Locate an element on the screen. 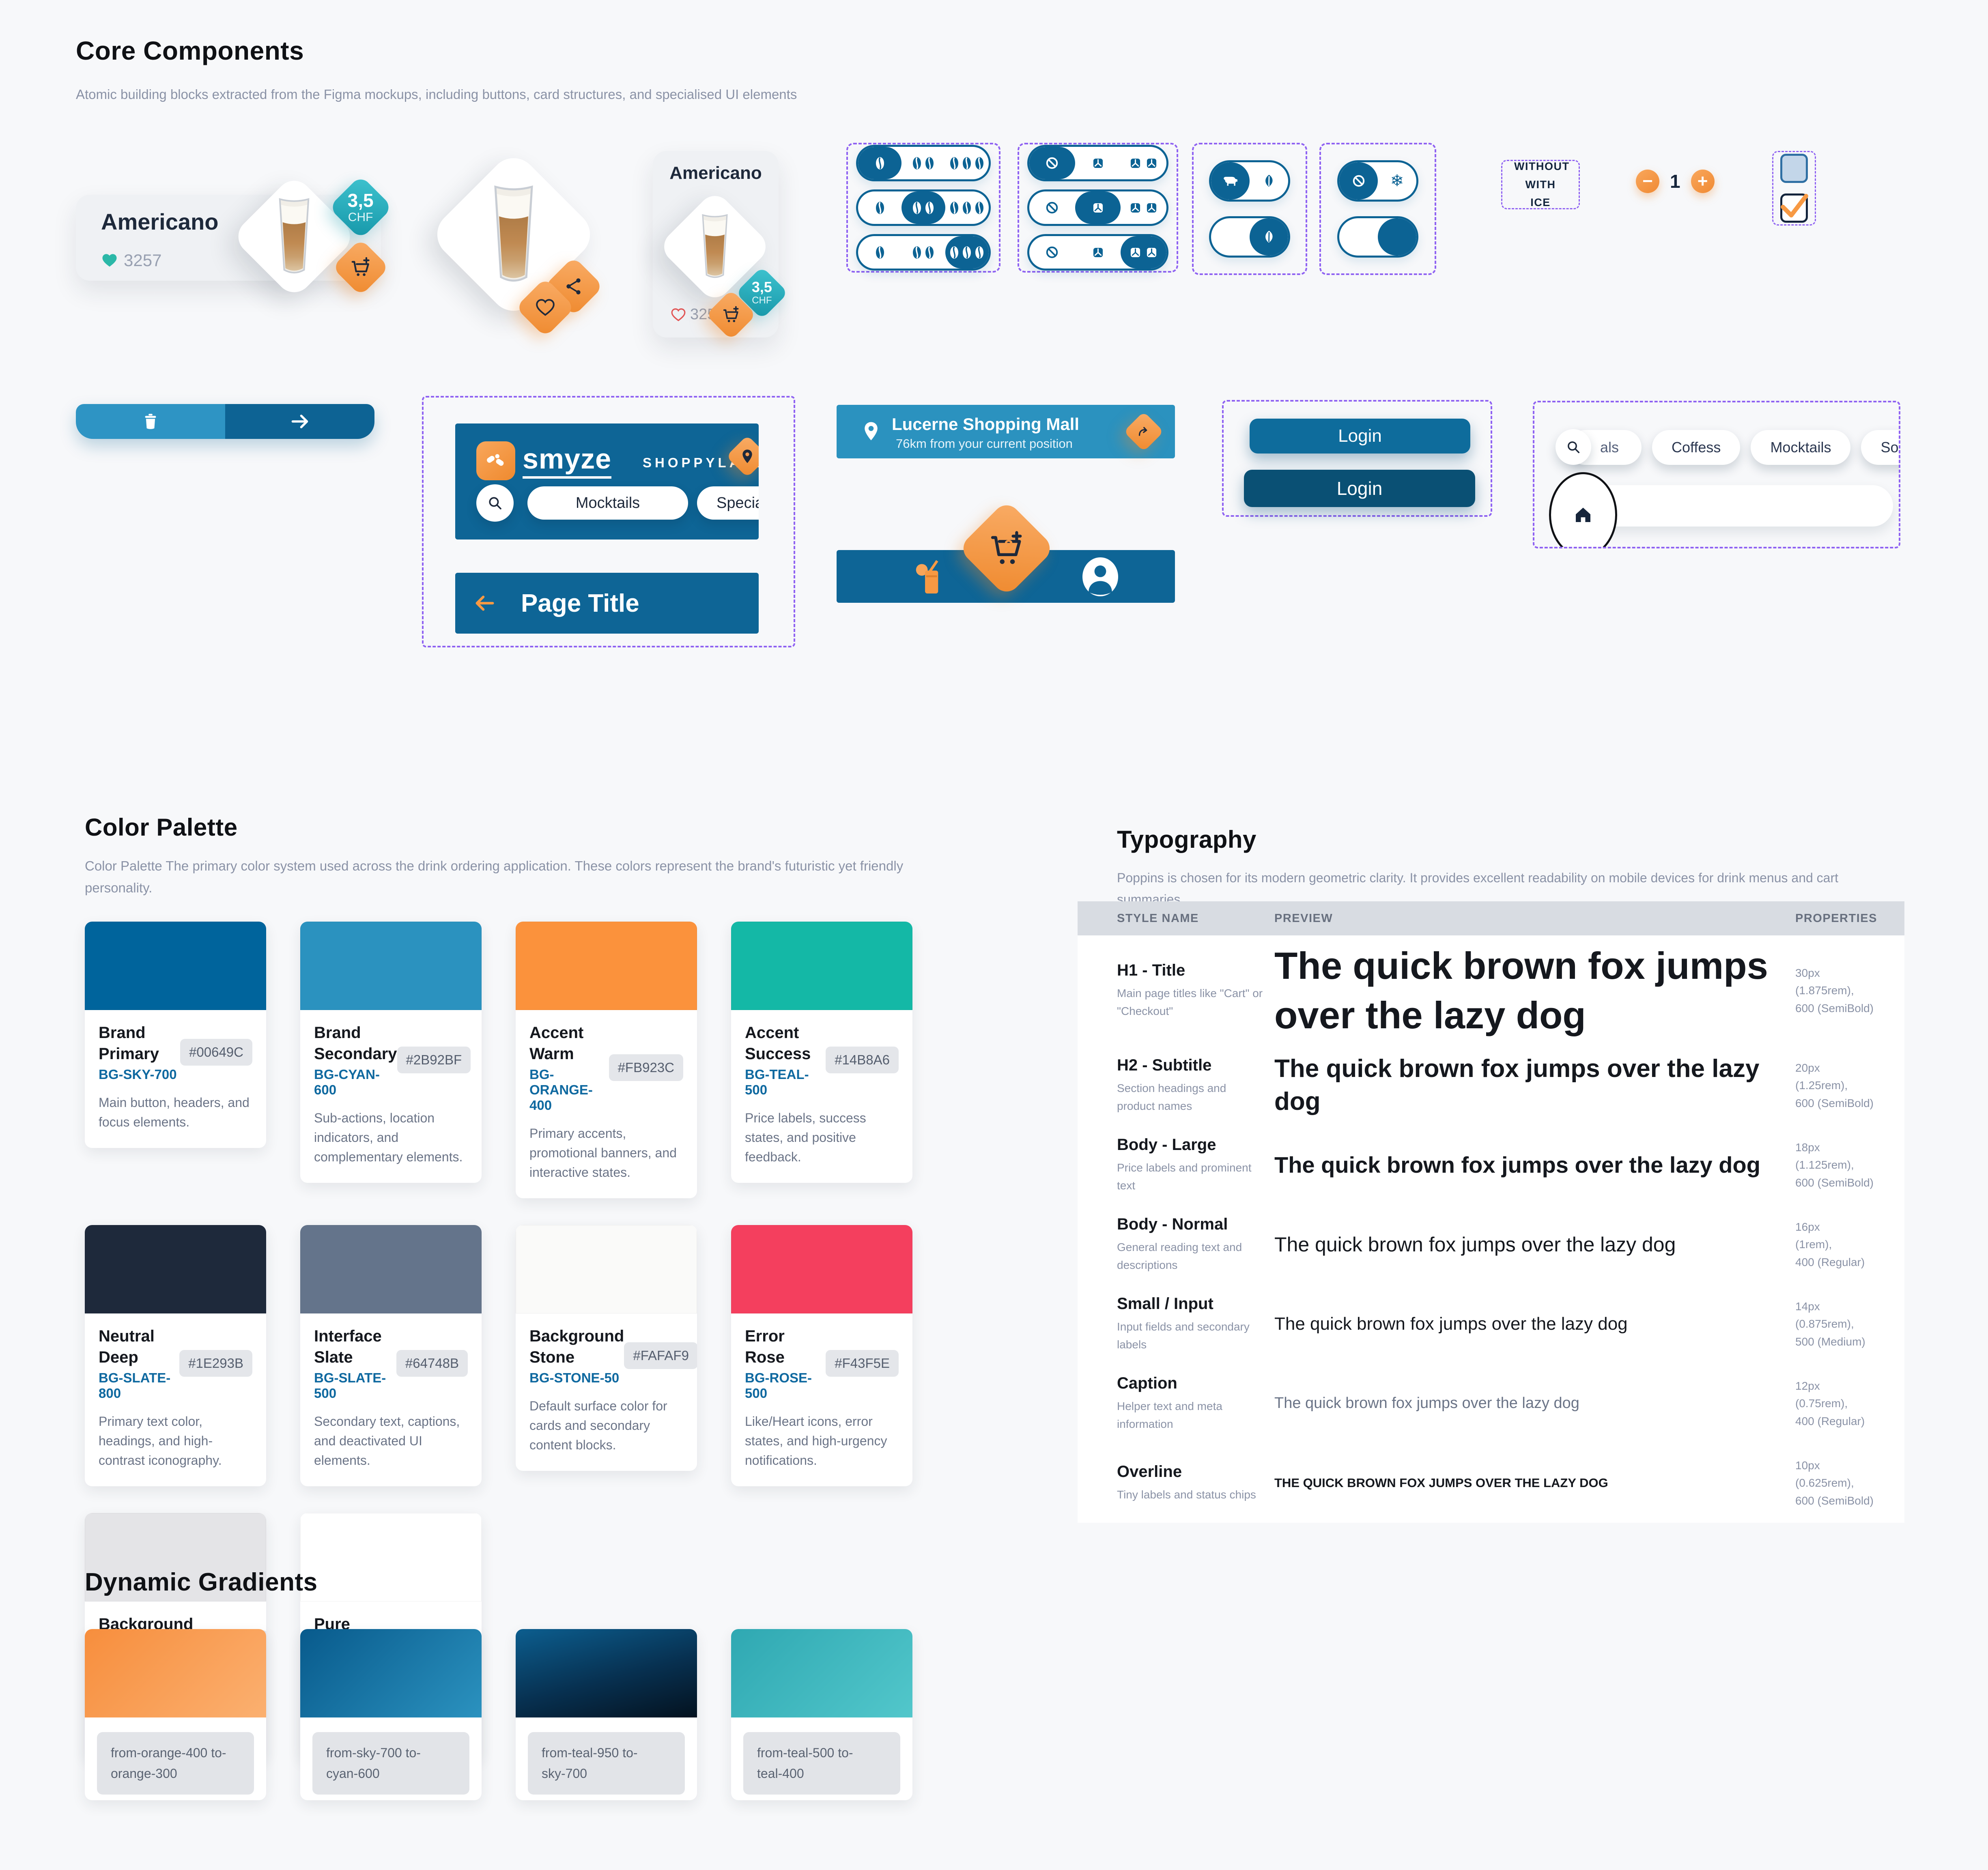  gradient-card: from-teal-950 to- sky-700 is located at coordinates (606, 1714).